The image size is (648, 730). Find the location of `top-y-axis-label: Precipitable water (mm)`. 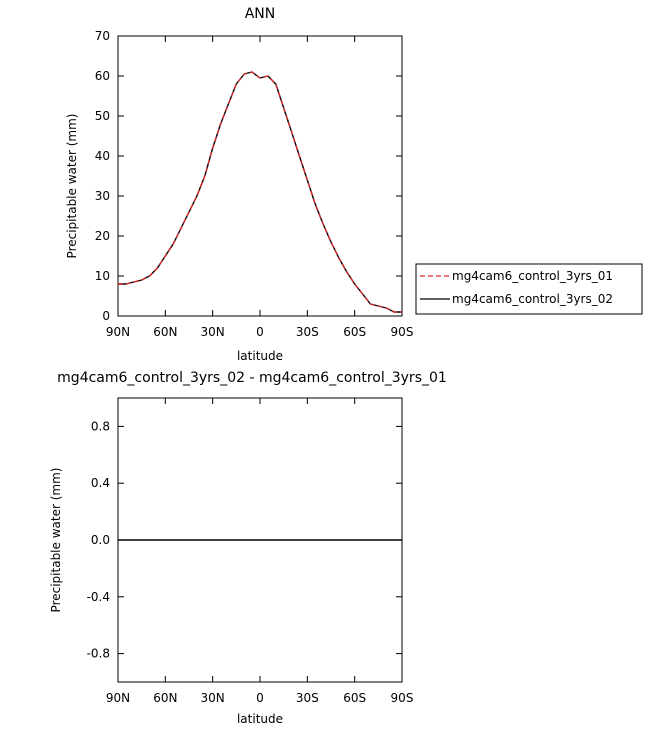

top-y-axis-label: Precipitable water (mm) is located at coordinates (72, 186).